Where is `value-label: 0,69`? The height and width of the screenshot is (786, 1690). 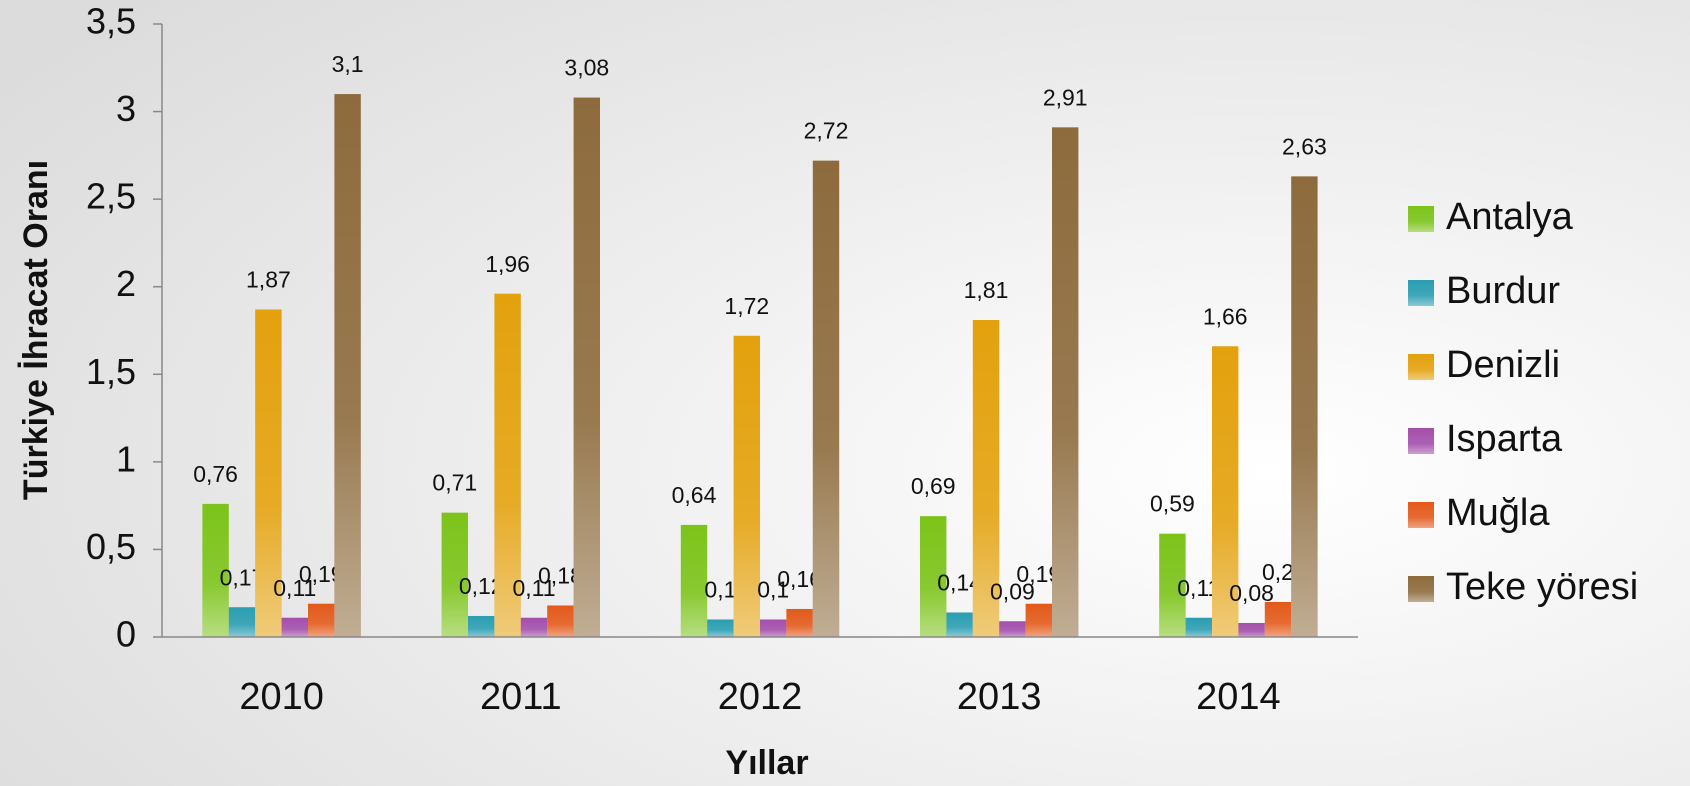 value-label: 0,69 is located at coordinates (933, 486).